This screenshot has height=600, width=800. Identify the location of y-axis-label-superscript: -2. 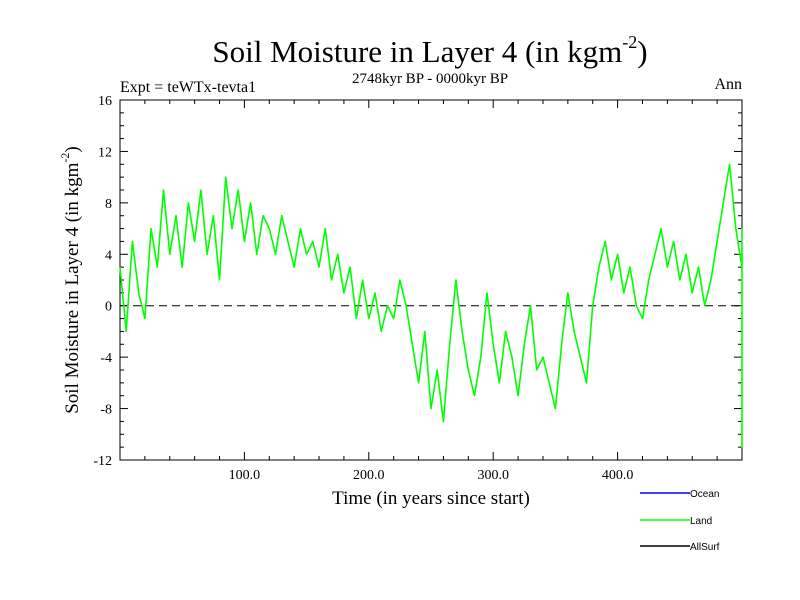
(65, 158).